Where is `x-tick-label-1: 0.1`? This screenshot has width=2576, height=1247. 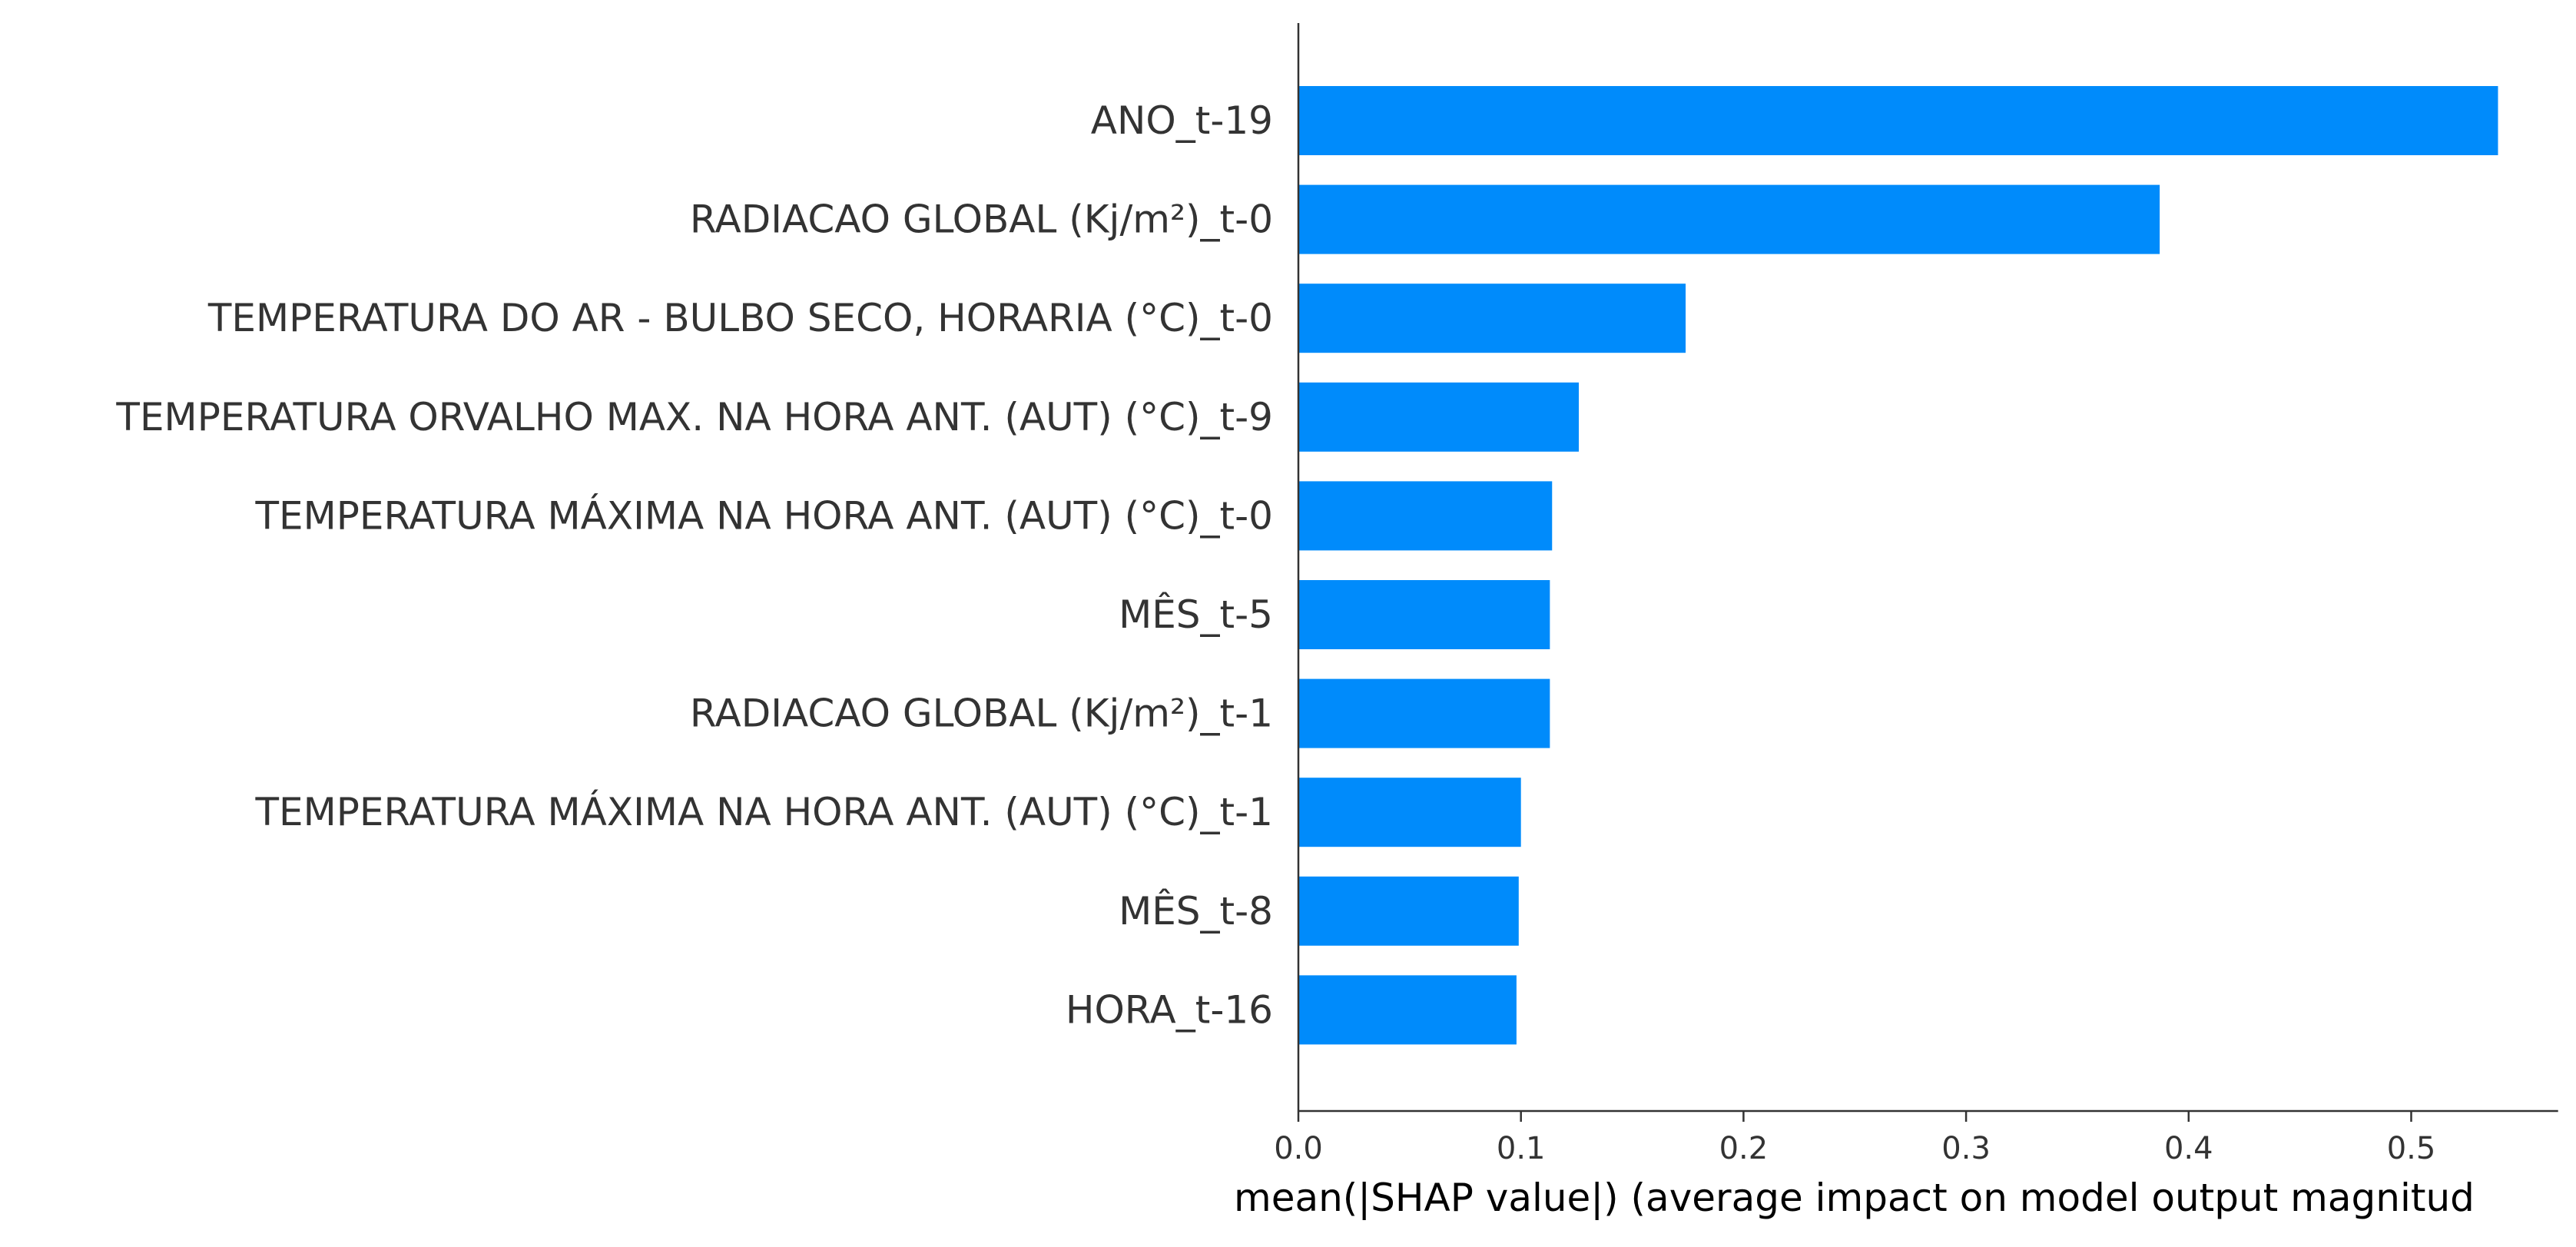 x-tick-label-1: 0.1 is located at coordinates (1521, 1148).